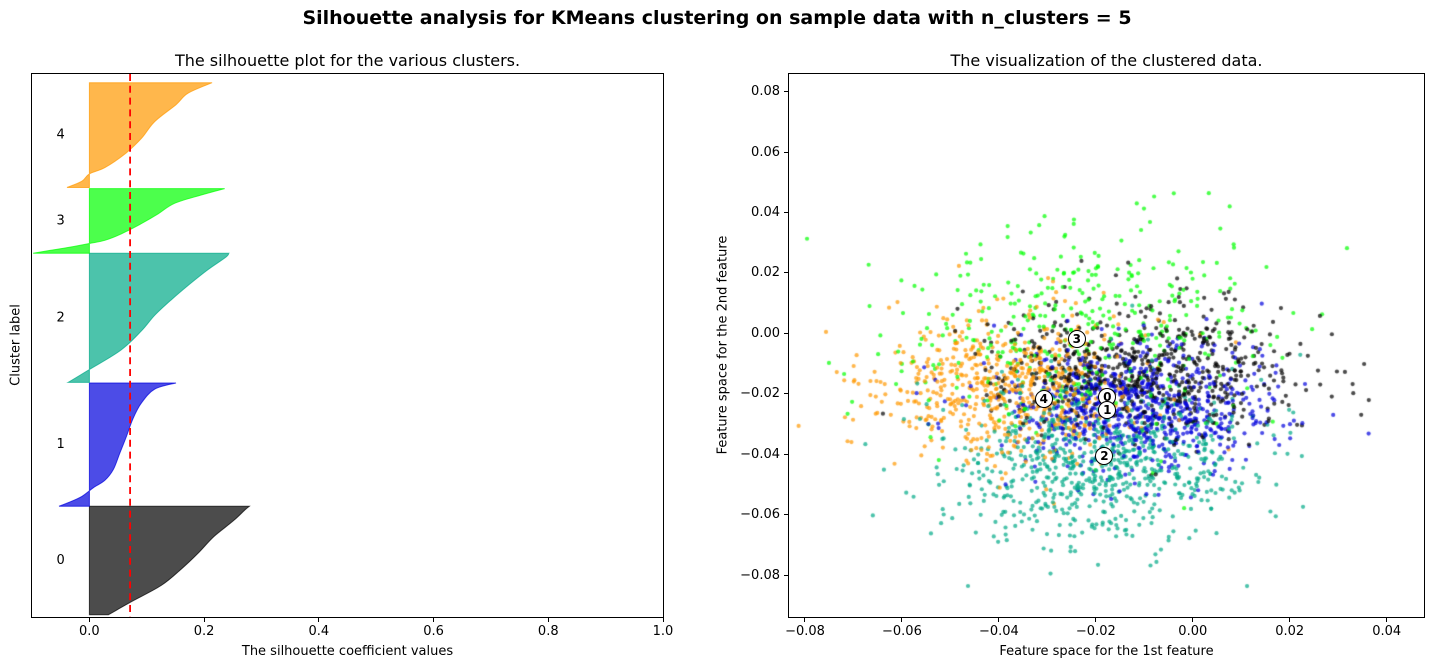  What do you see at coordinates (1106, 651) in the screenshot?
I see `scatter-x-axis-label: Feature space for the 1st feature` at bounding box center [1106, 651].